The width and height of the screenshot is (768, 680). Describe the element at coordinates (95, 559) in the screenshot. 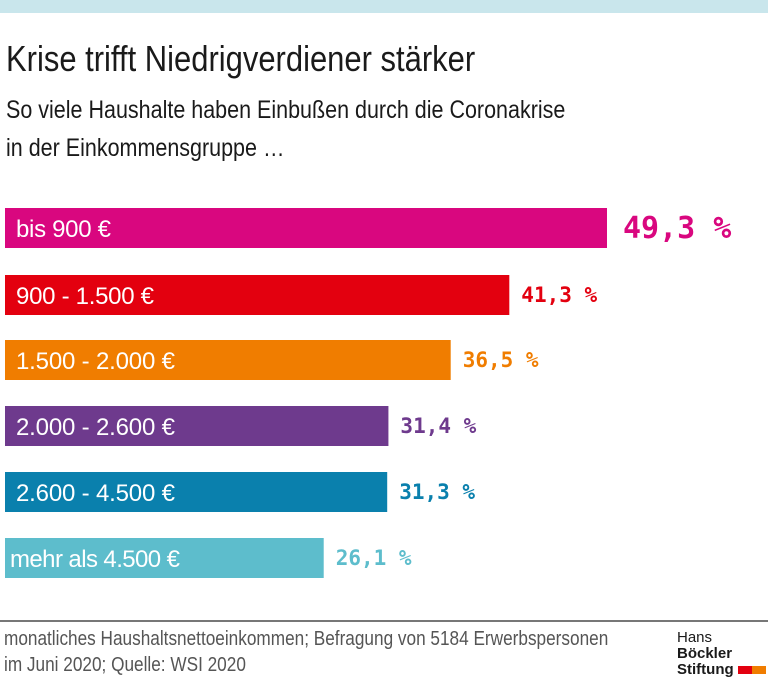

I see `category-label: mehr als 4.500 €` at that location.